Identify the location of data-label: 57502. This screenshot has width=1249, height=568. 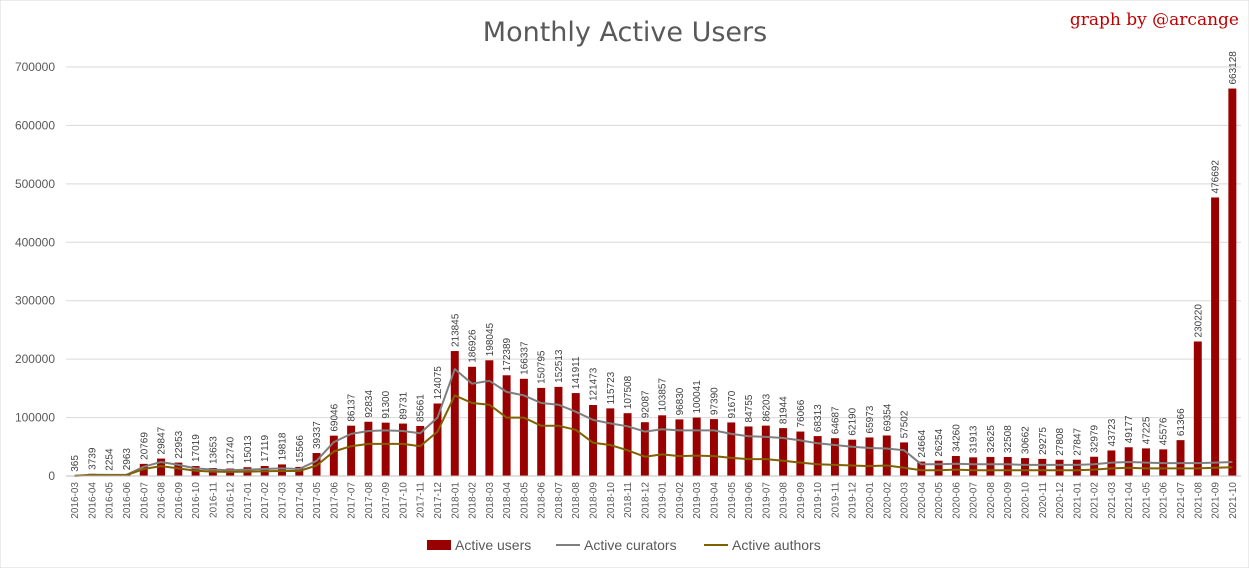
(905, 424).